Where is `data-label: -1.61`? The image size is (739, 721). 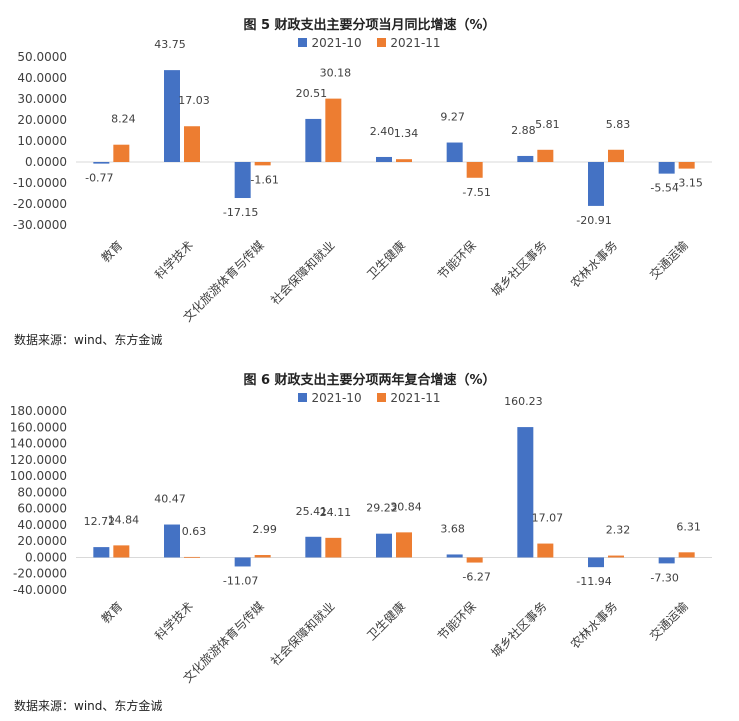
data-label: -1.61 is located at coordinates (264, 179).